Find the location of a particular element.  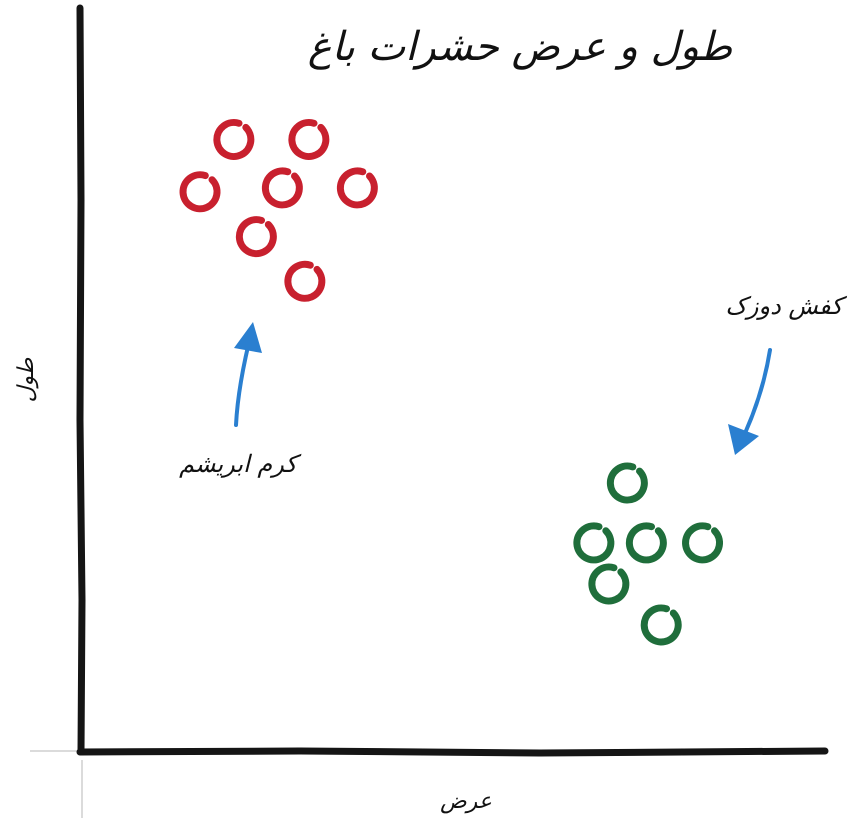

x-axis-line is located at coordinates (452, 752).